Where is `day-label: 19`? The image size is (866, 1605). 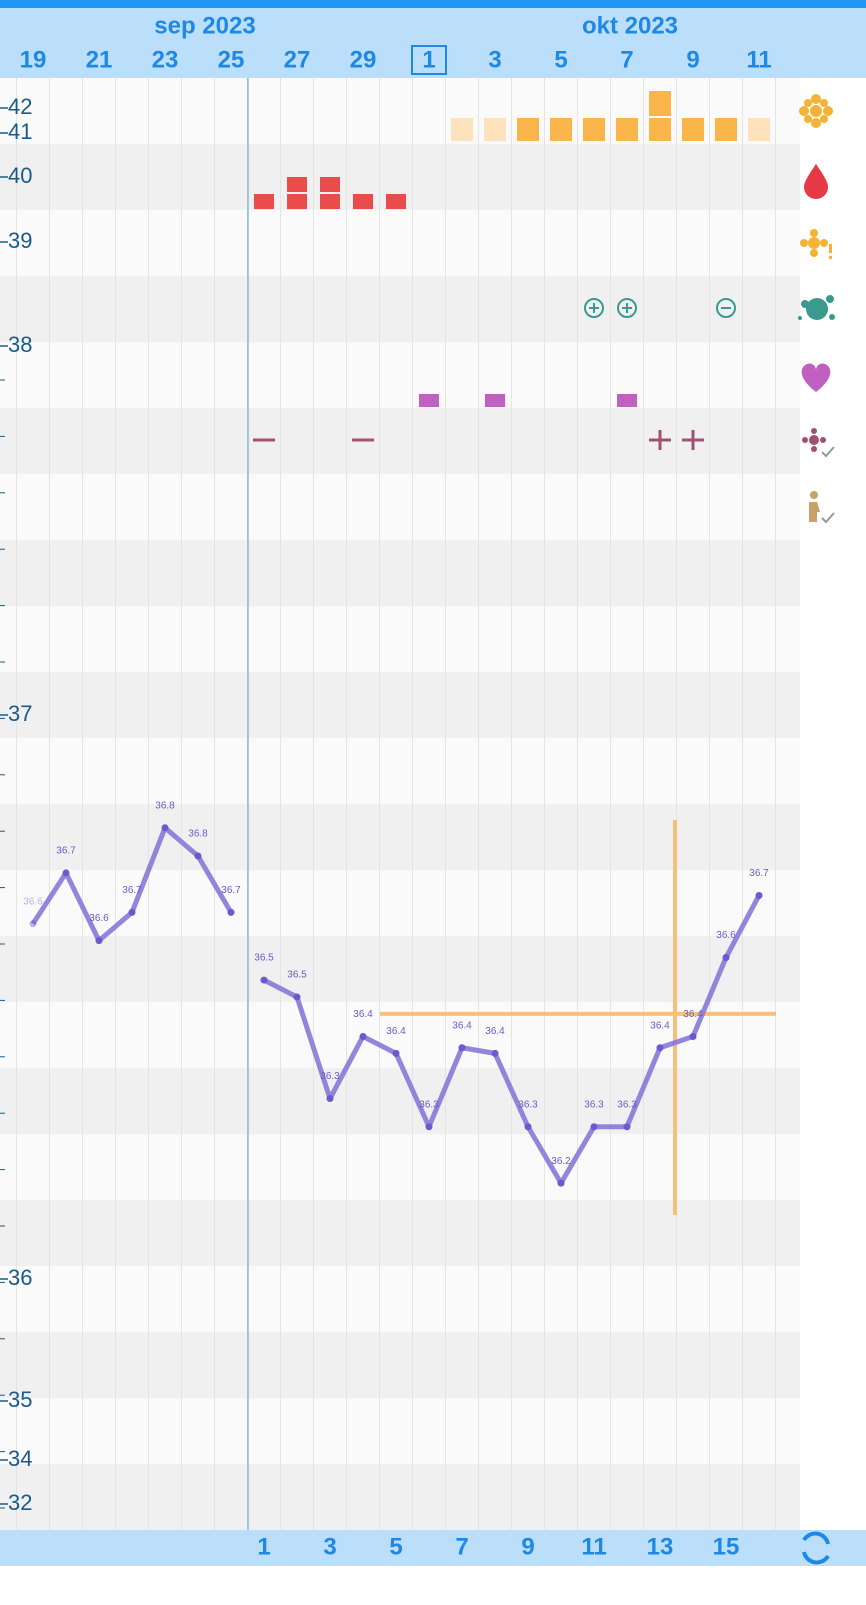 day-label: 19 is located at coordinates (33, 59).